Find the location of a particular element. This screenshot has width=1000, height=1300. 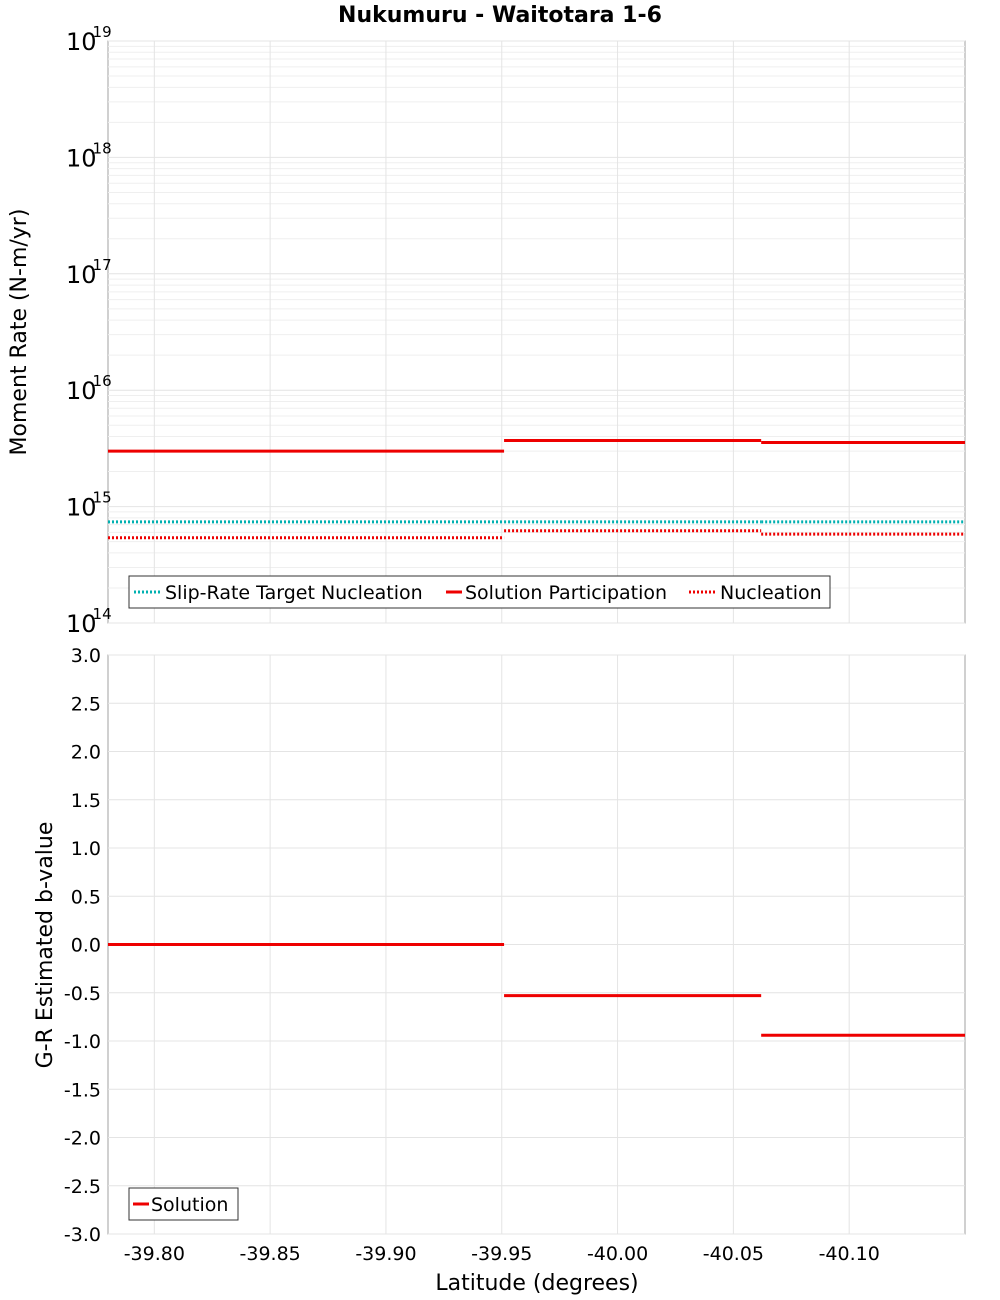

chart-title: Nukumuru - Waitotara 1-6 is located at coordinates (500, 15).